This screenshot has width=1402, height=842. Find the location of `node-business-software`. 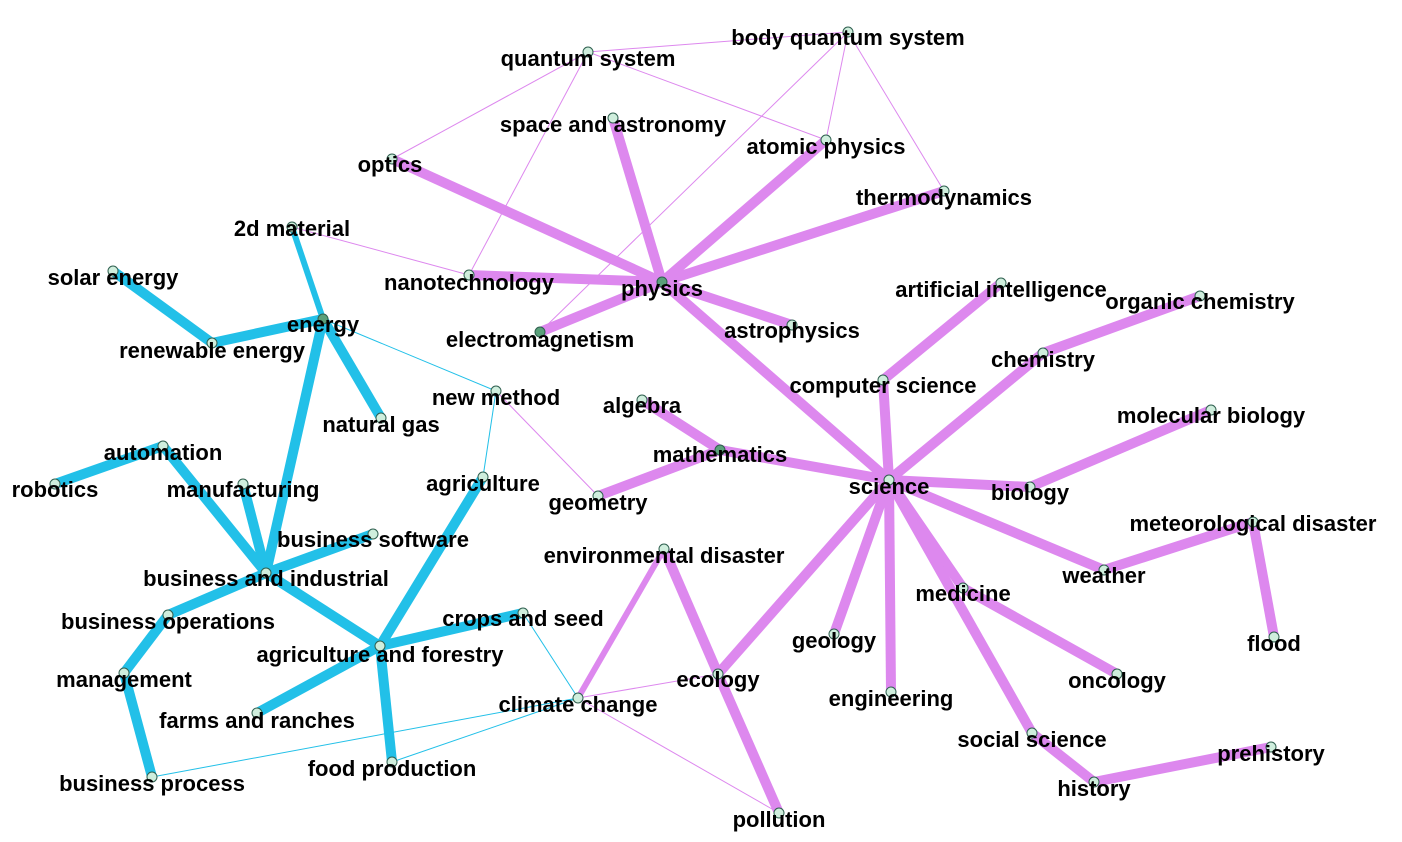

node-business-software is located at coordinates (373, 534).